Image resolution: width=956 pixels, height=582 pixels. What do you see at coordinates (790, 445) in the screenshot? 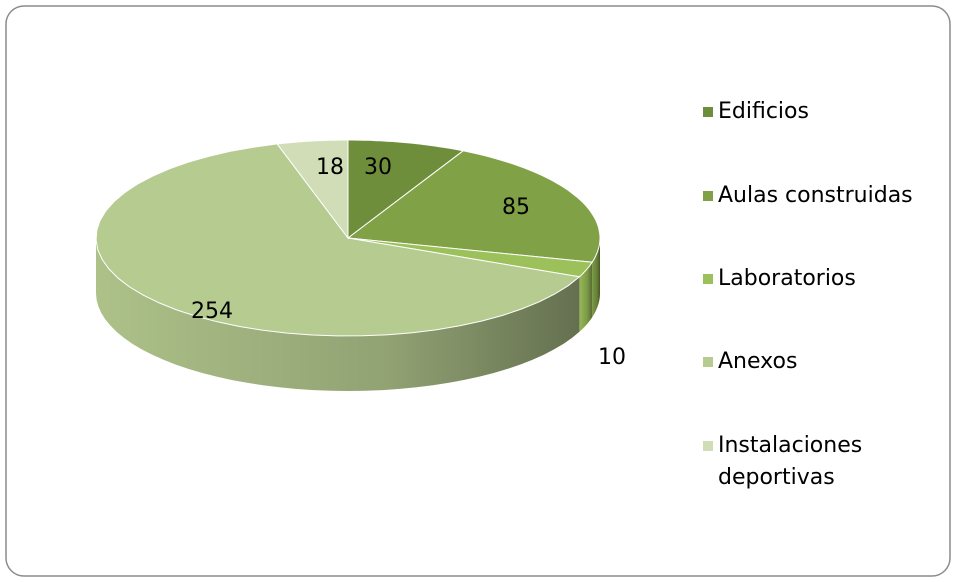
I see `legend-label-line: Instalaciones` at bounding box center [790, 445].